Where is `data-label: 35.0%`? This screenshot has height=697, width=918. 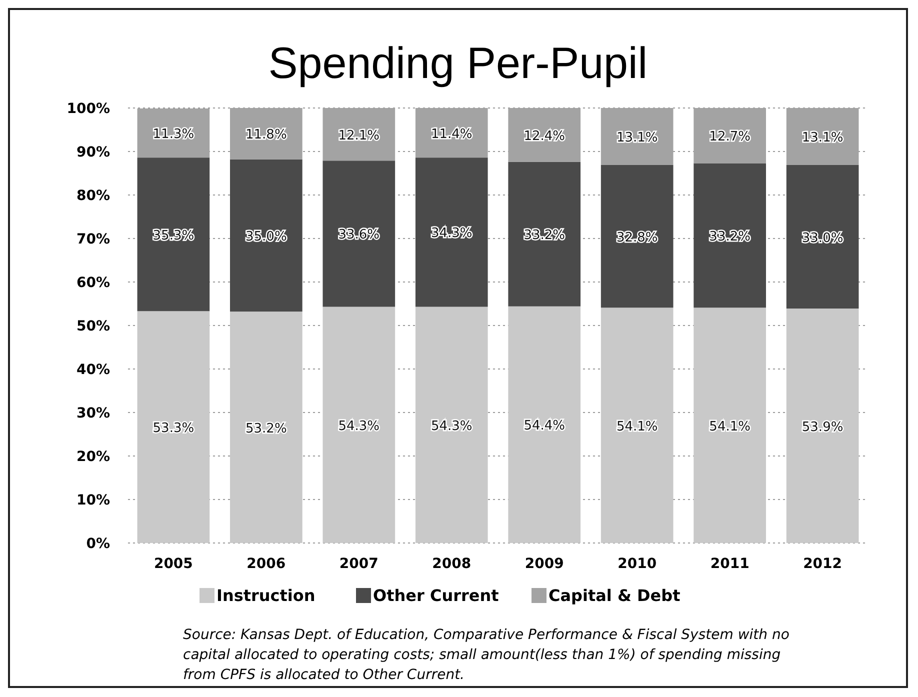 data-label: 35.0% is located at coordinates (266, 236).